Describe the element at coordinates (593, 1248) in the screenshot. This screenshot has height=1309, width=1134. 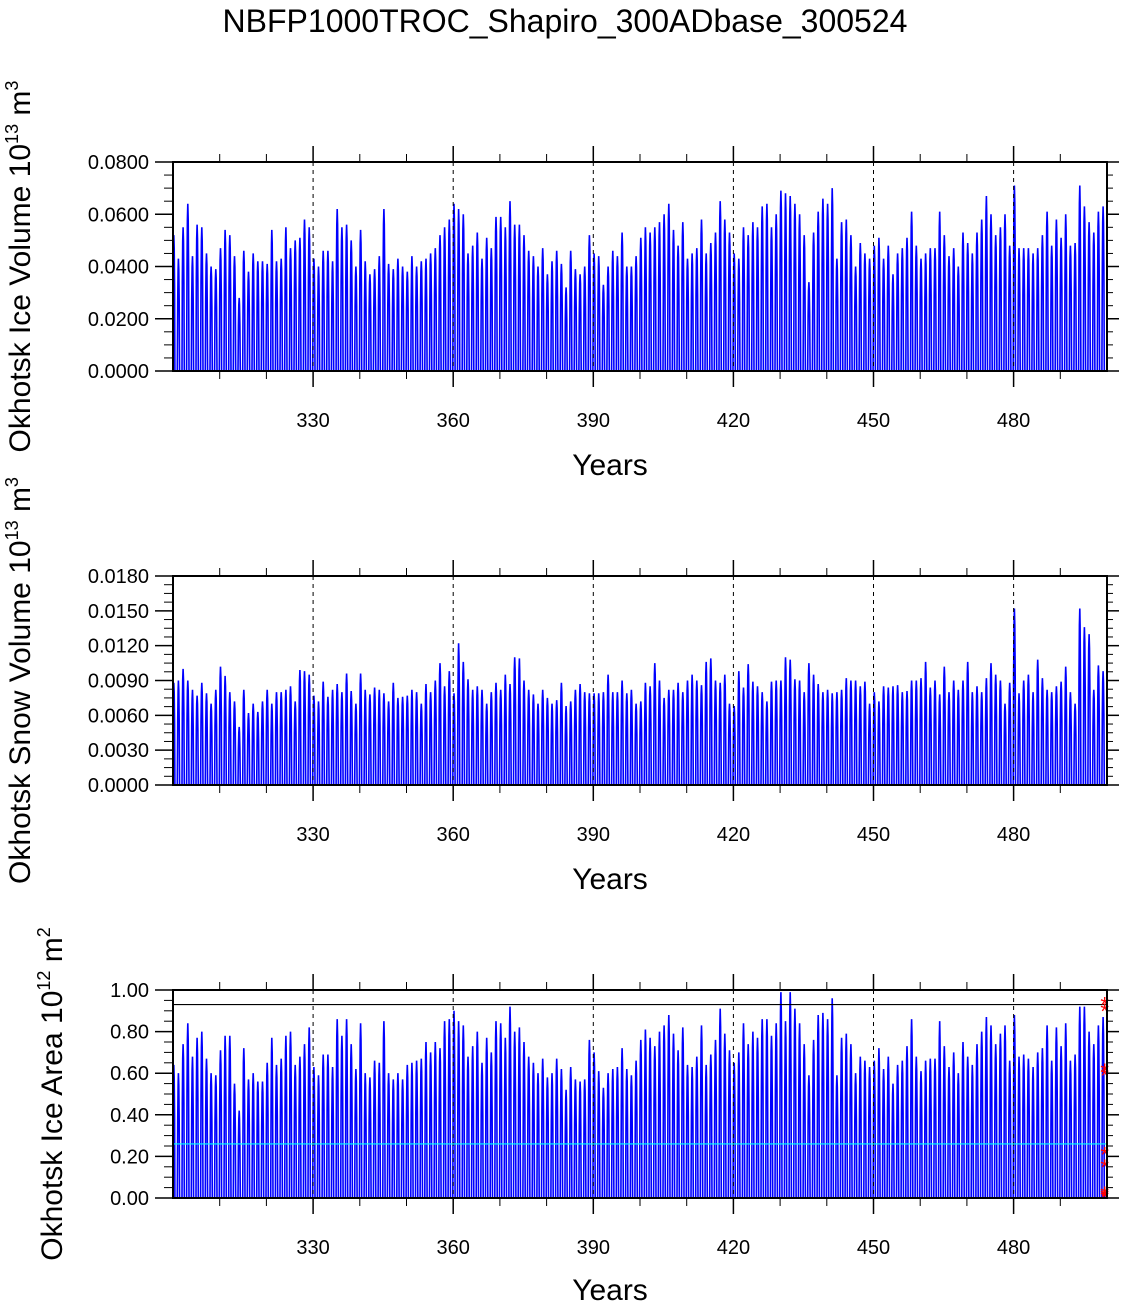
I see `ice-area-xtick-label: 390` at that location.